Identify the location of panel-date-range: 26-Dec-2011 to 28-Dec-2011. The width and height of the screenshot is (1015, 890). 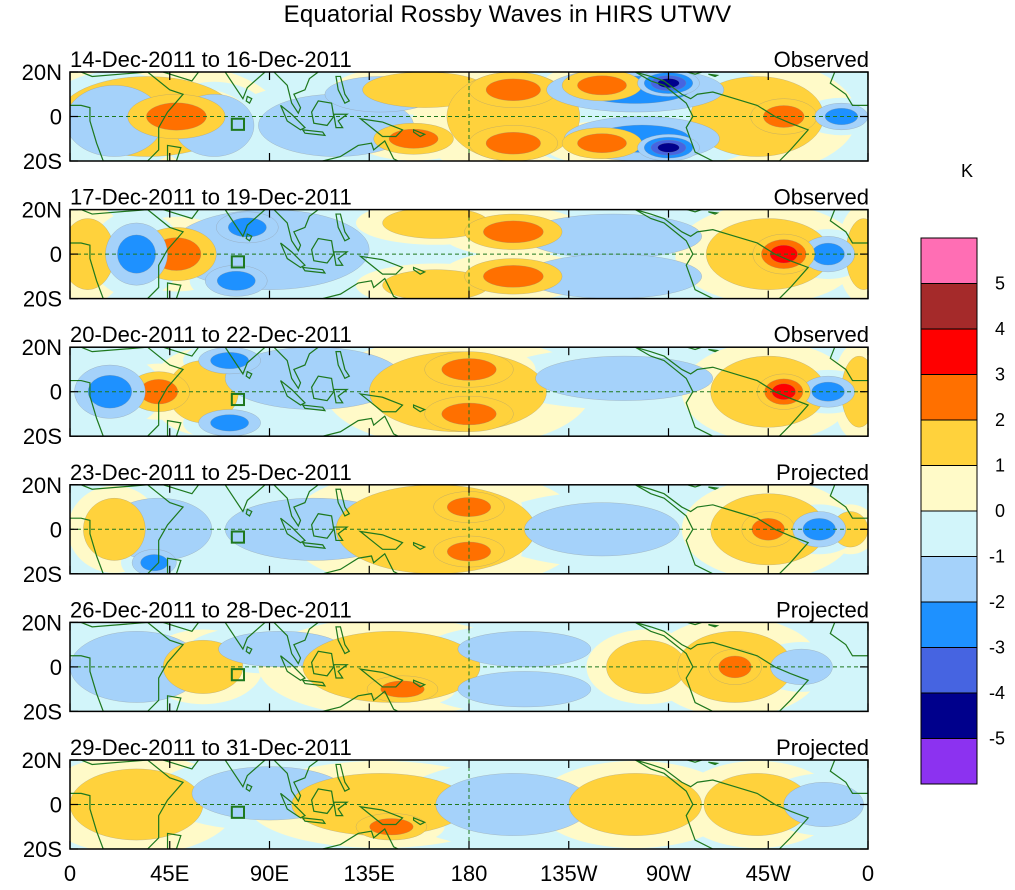
(211, 609).